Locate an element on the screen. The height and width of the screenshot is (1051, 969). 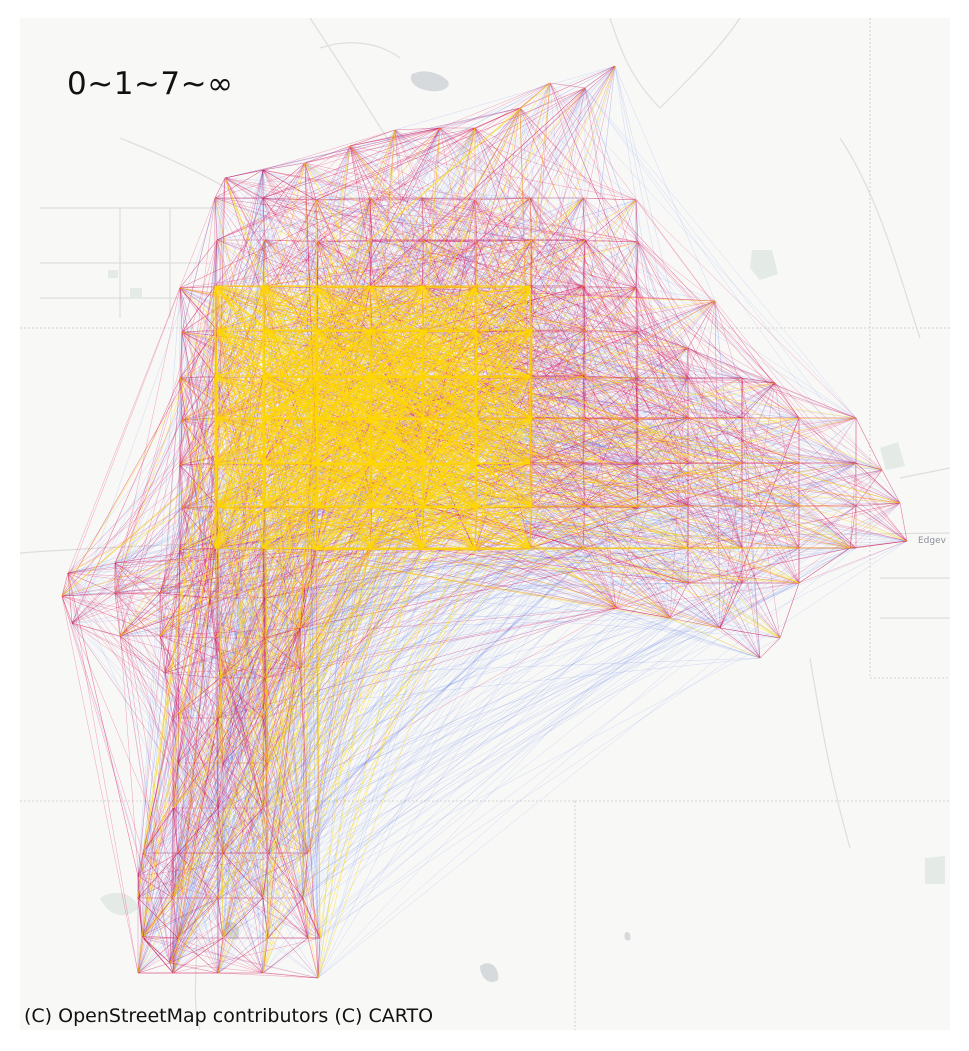
road is located at coordinates (830, 753).